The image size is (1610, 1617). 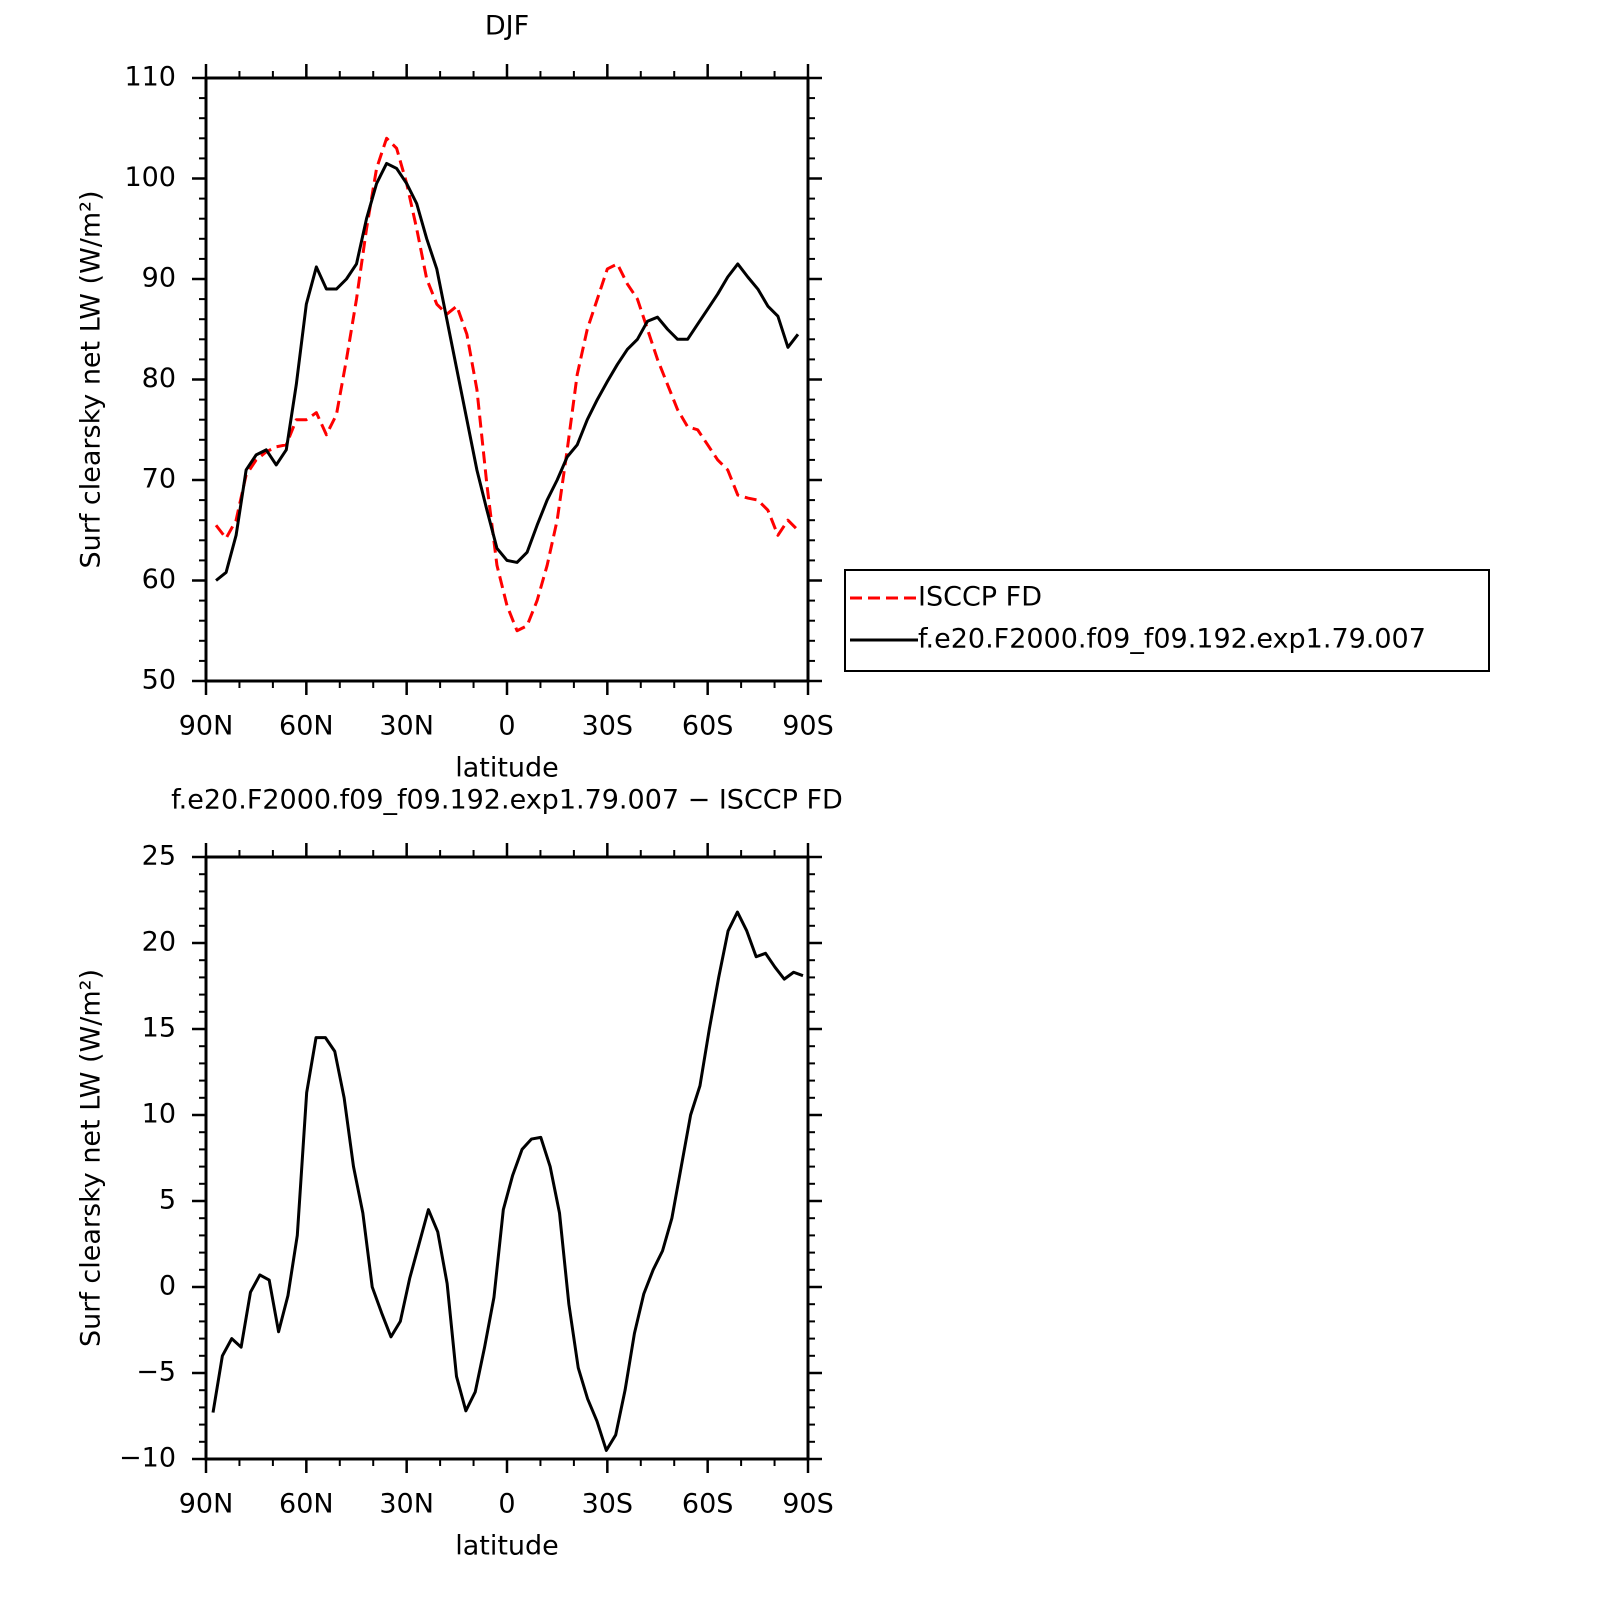 I want to click on y-tick-label: 90, so click(x=159, y=278).